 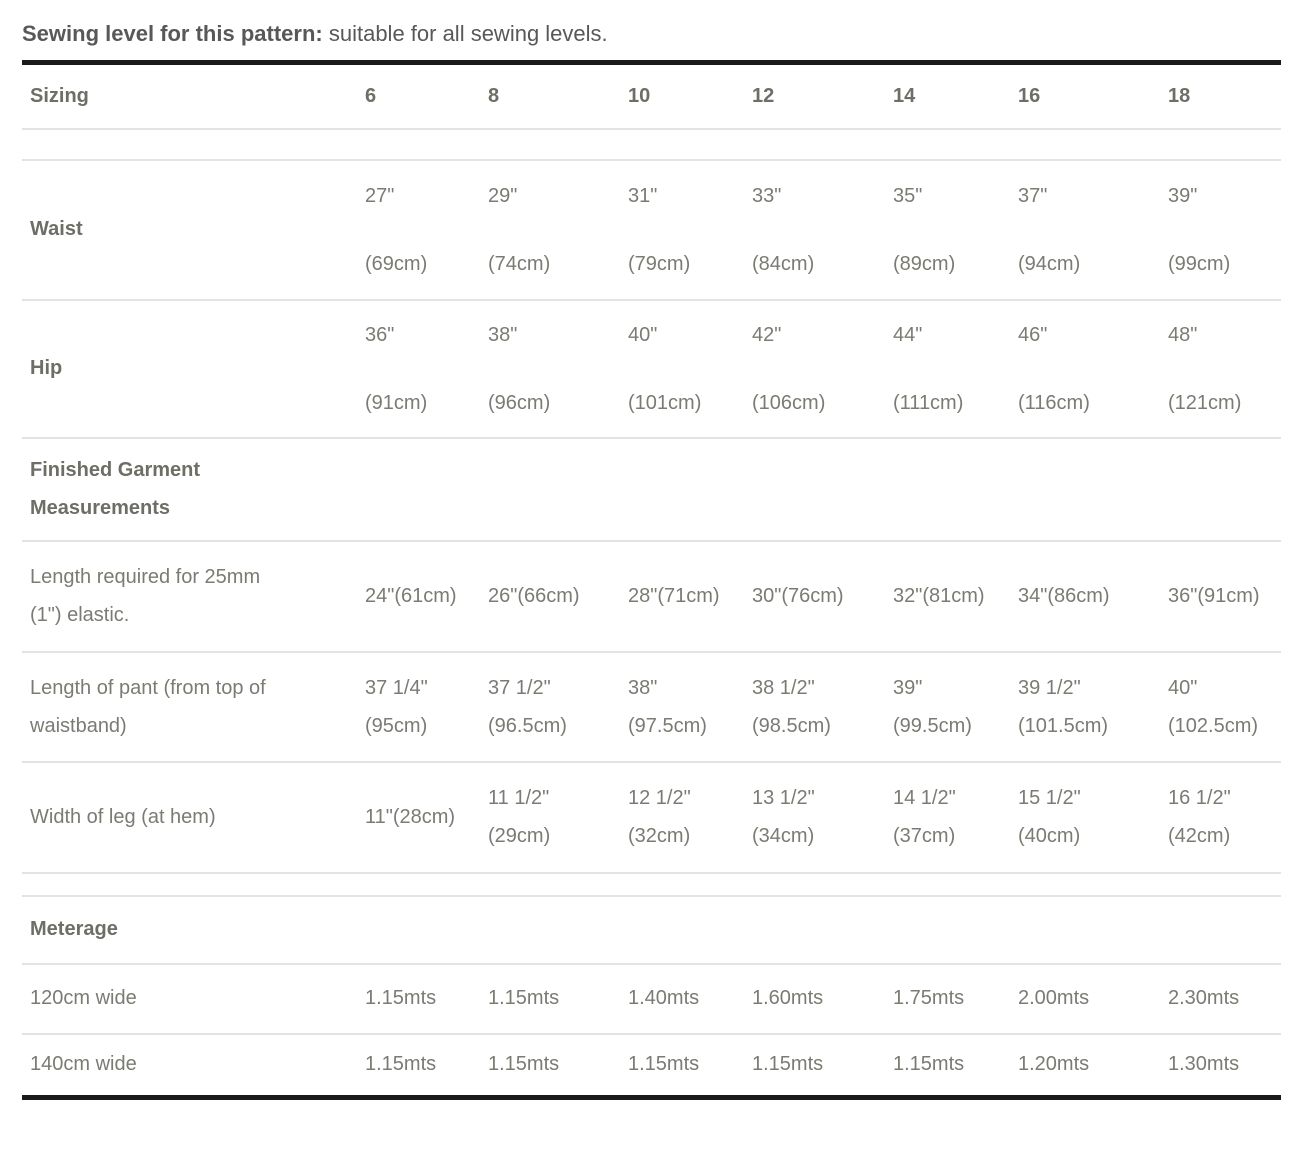 What do you see at coordinates (789, 402) in the screenshot?
I see `hip-cm: (106cm)` at bounding box center [789, 402].